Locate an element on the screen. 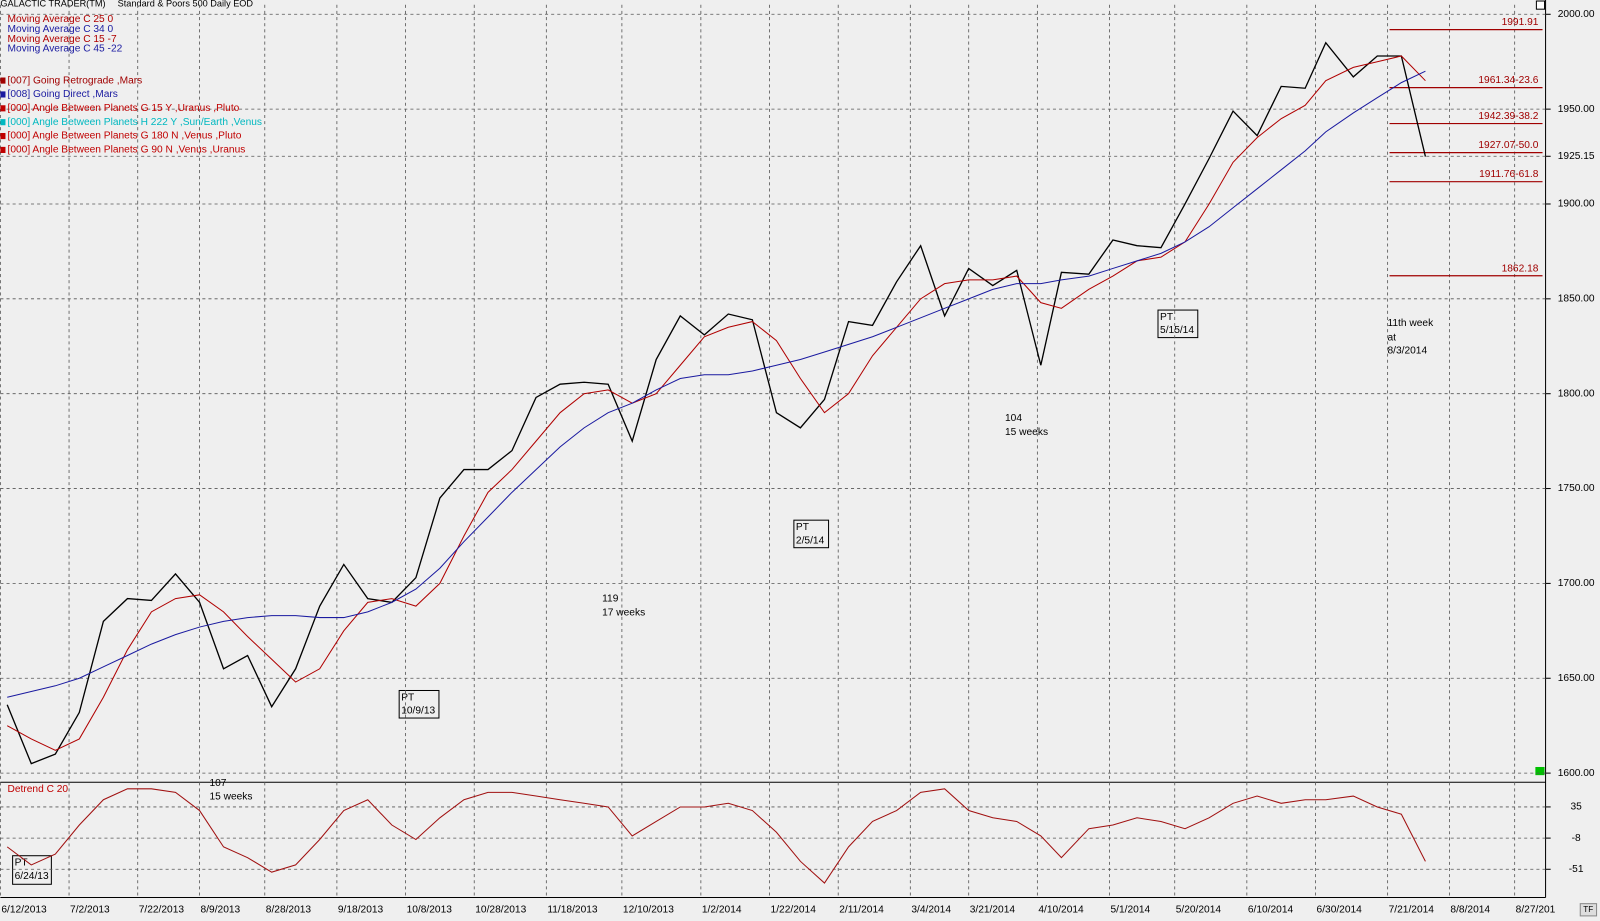 Image resolution: width=1600 pixels, height=921 pixels. x-tick-label: 3/21/2014 is located at coordinates (993, 909).